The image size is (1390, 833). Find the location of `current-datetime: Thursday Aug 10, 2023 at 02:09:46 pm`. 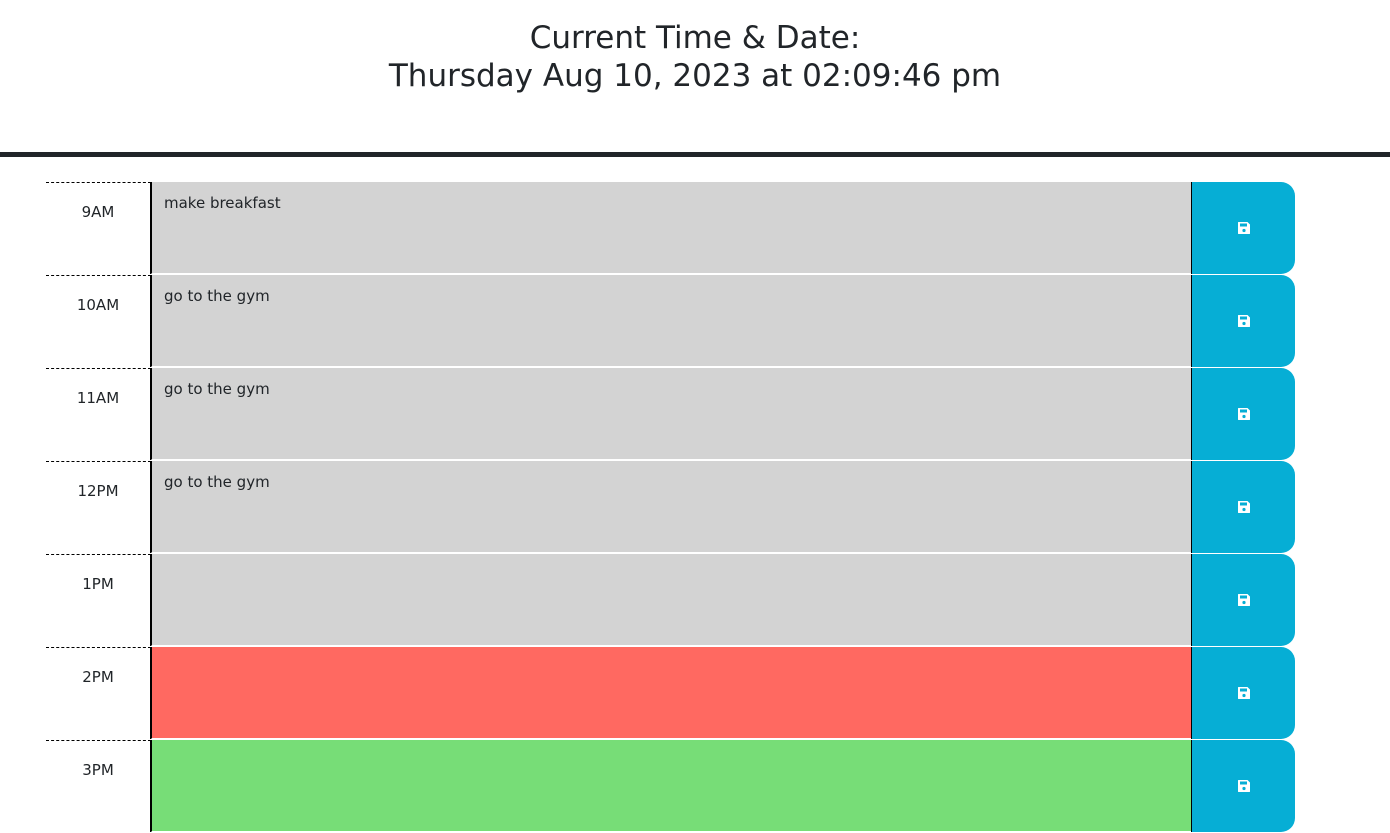

current-datetime: Thursday Aug 10, 2023 at 02:09:46 pm is located at coordinates (695, 76).